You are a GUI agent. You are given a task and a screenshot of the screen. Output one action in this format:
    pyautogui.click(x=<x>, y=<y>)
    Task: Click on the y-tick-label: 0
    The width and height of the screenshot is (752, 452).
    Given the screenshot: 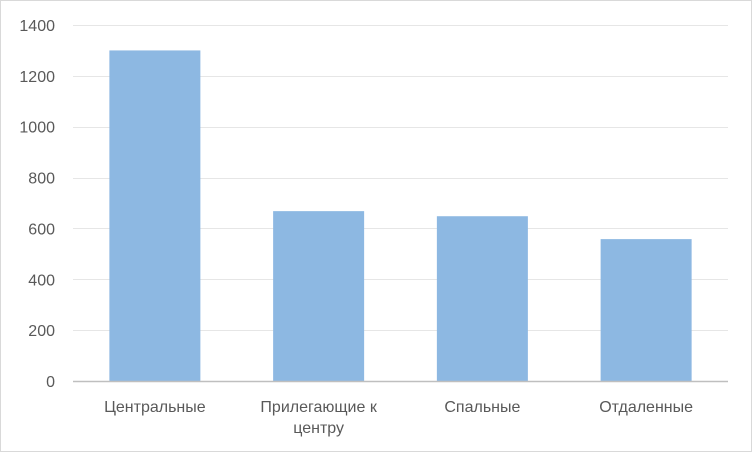 What is the action you would take?
    pyautogui.click(x=50, y=382)
    